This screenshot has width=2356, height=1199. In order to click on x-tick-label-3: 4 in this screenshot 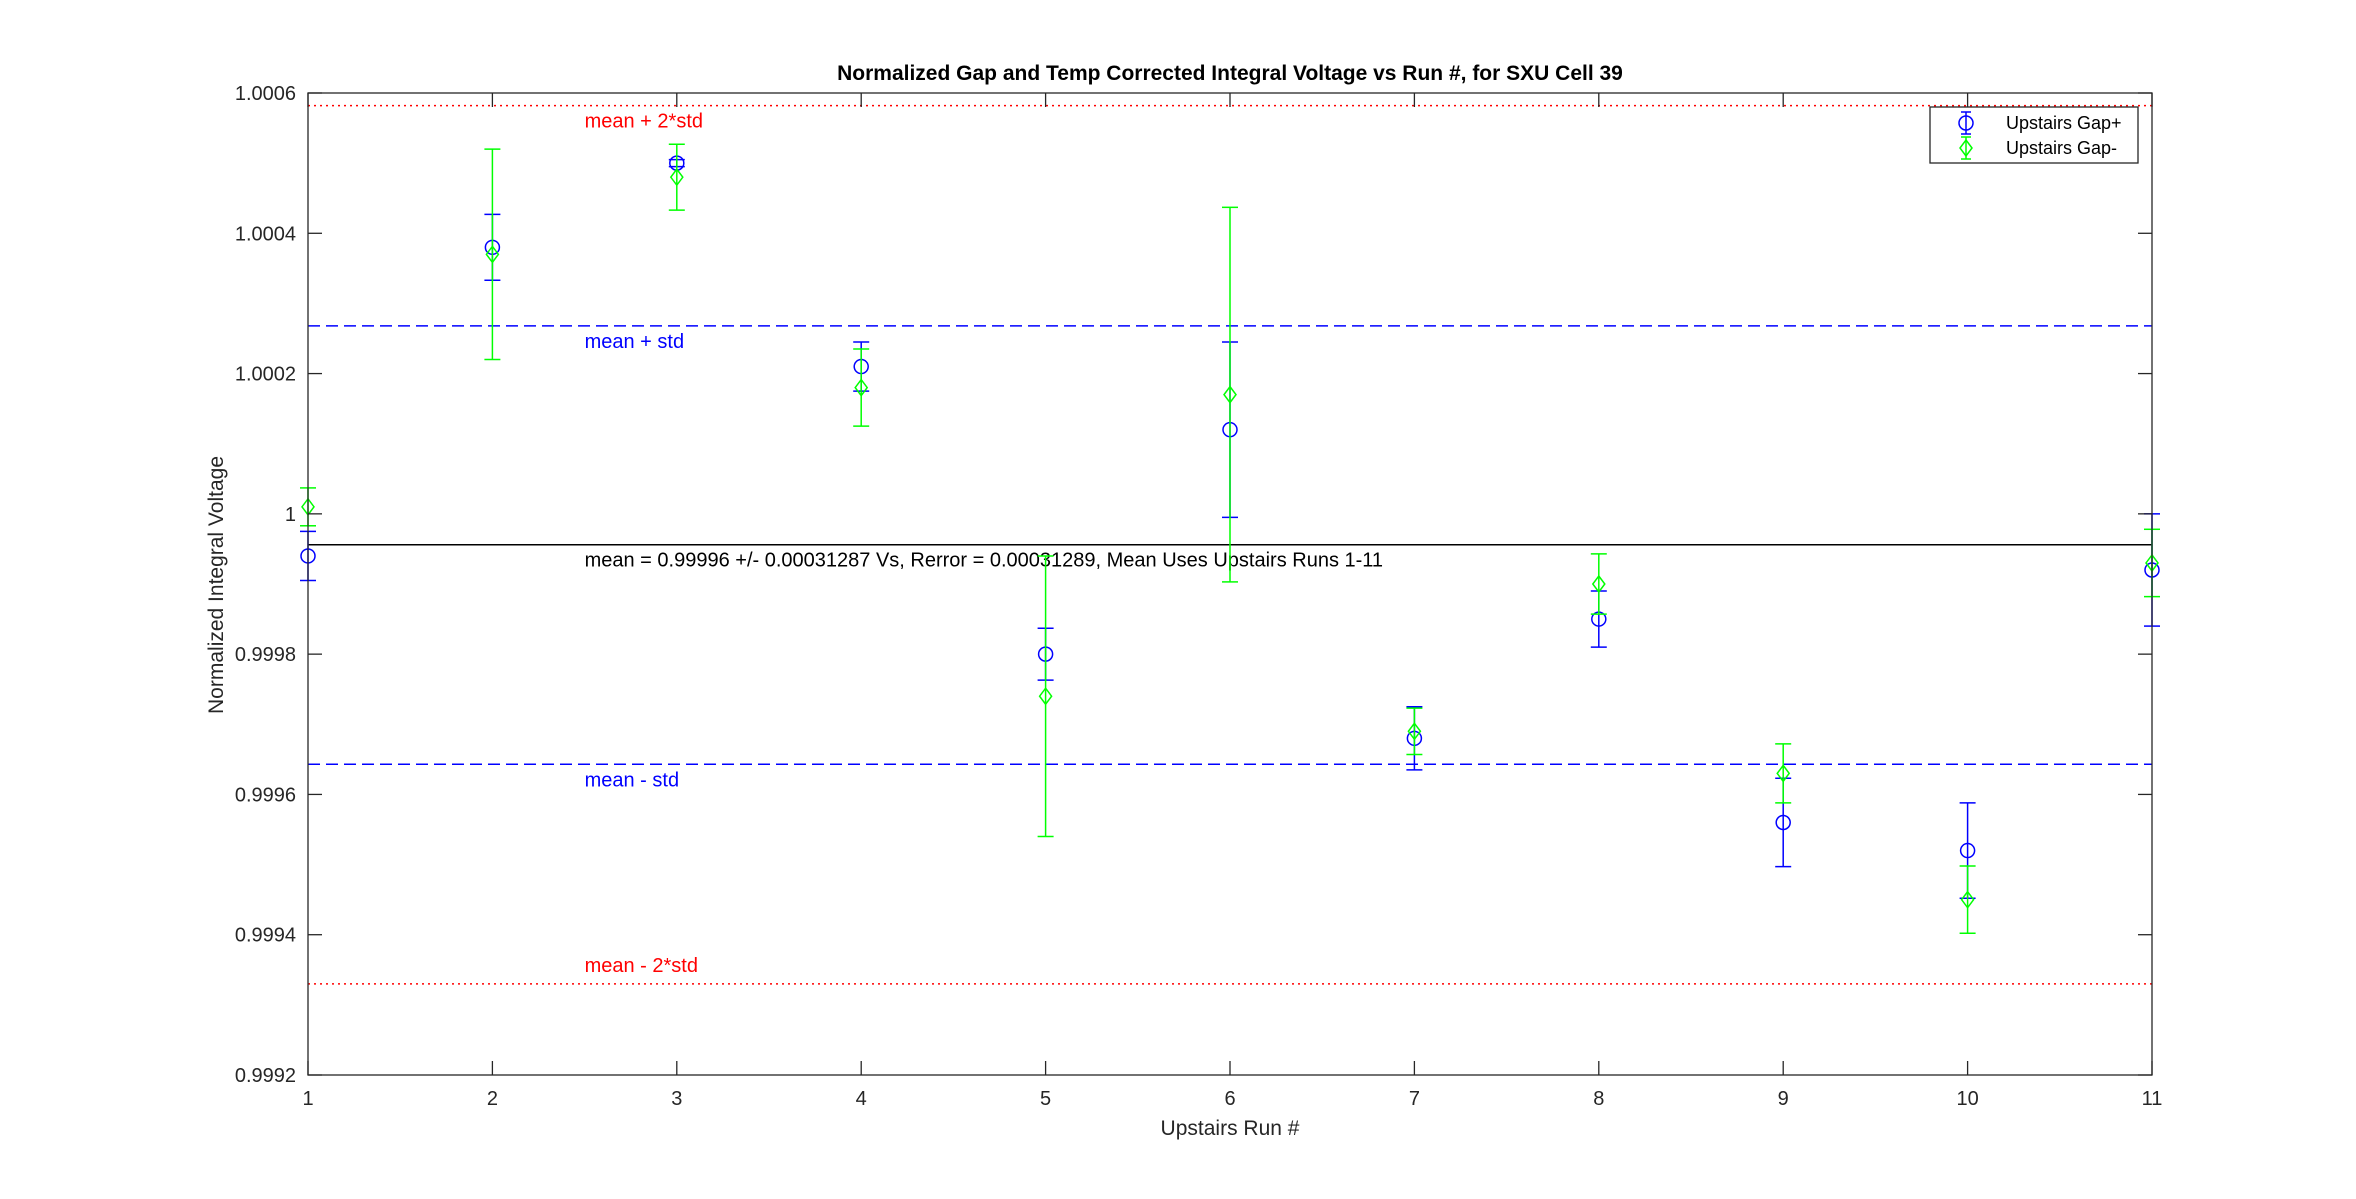, I will do `click(861, 1099)`.